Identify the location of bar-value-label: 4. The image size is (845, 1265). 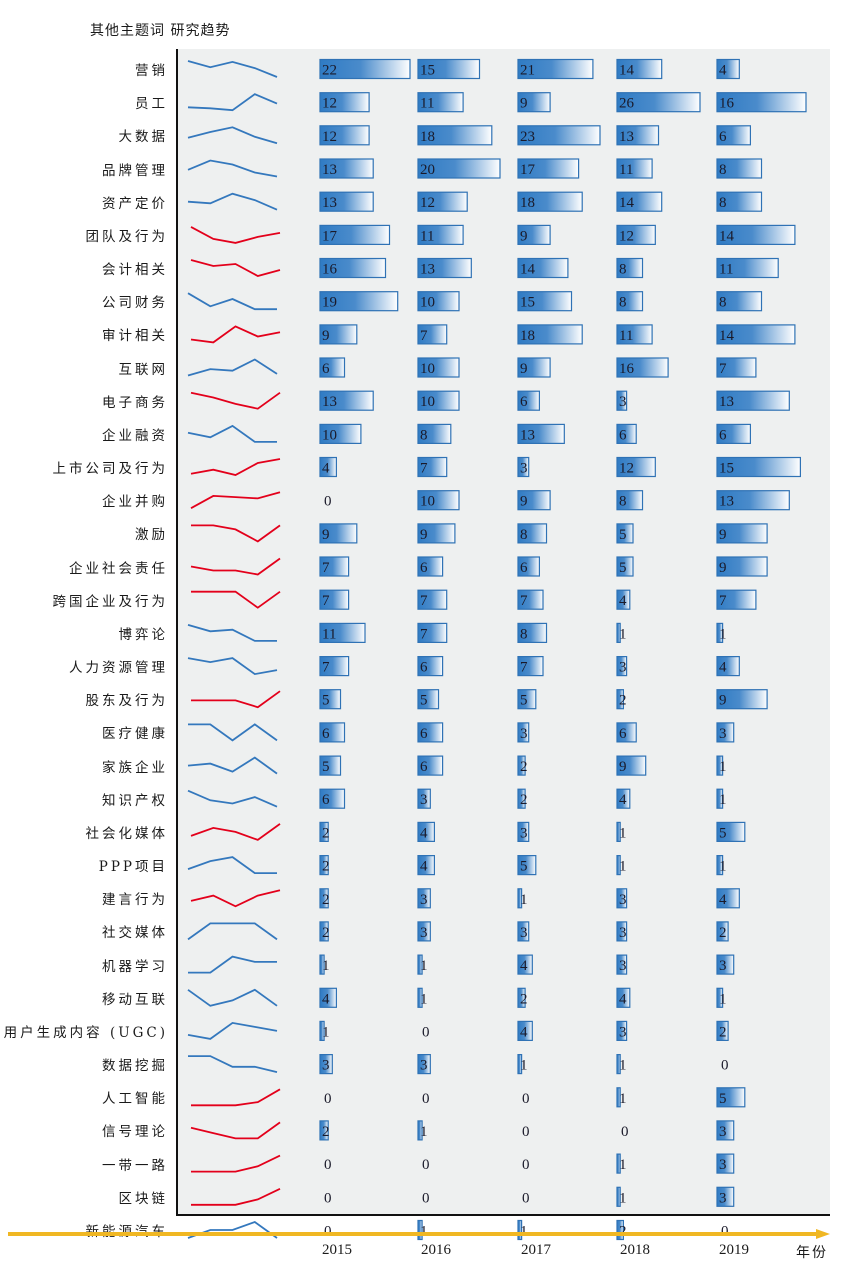
(623, 800).